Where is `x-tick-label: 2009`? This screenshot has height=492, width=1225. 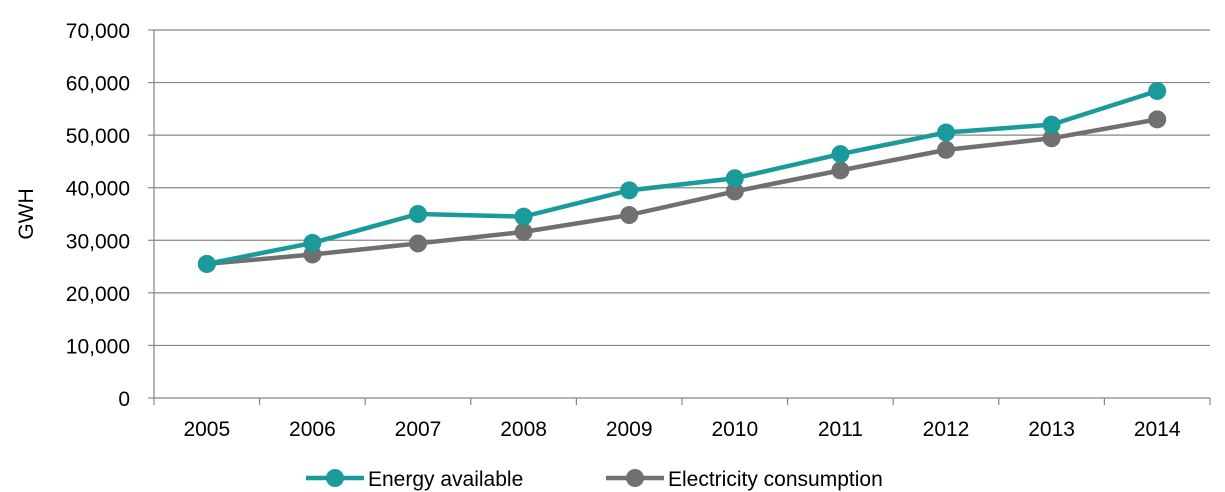 x-tick-label: 2009 is located at coordinates (629, 429).